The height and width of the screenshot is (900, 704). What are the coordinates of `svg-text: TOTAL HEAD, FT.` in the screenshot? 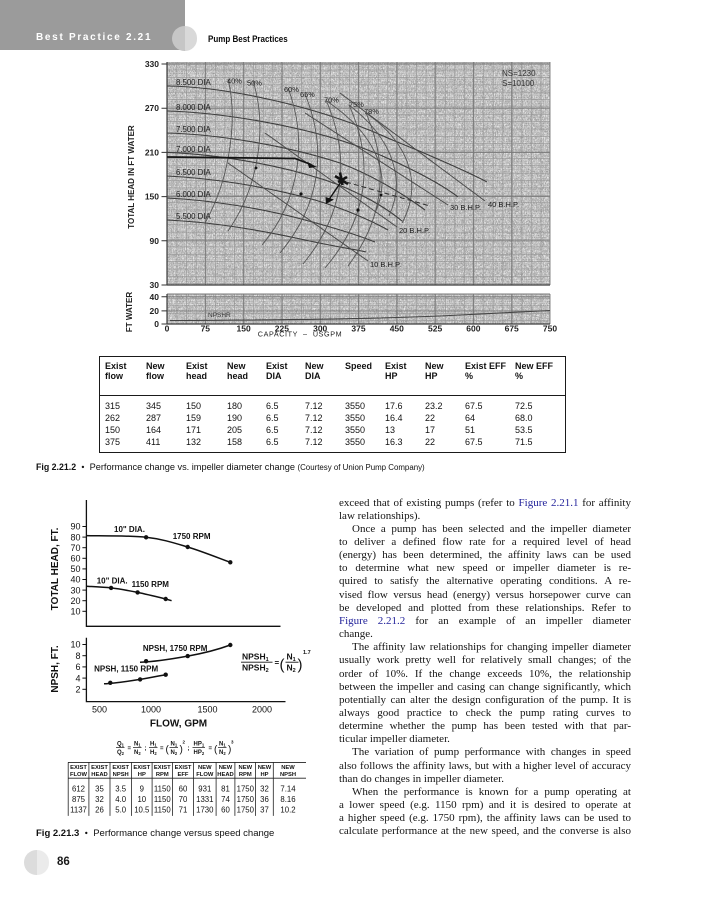 It's located at (55, 568).